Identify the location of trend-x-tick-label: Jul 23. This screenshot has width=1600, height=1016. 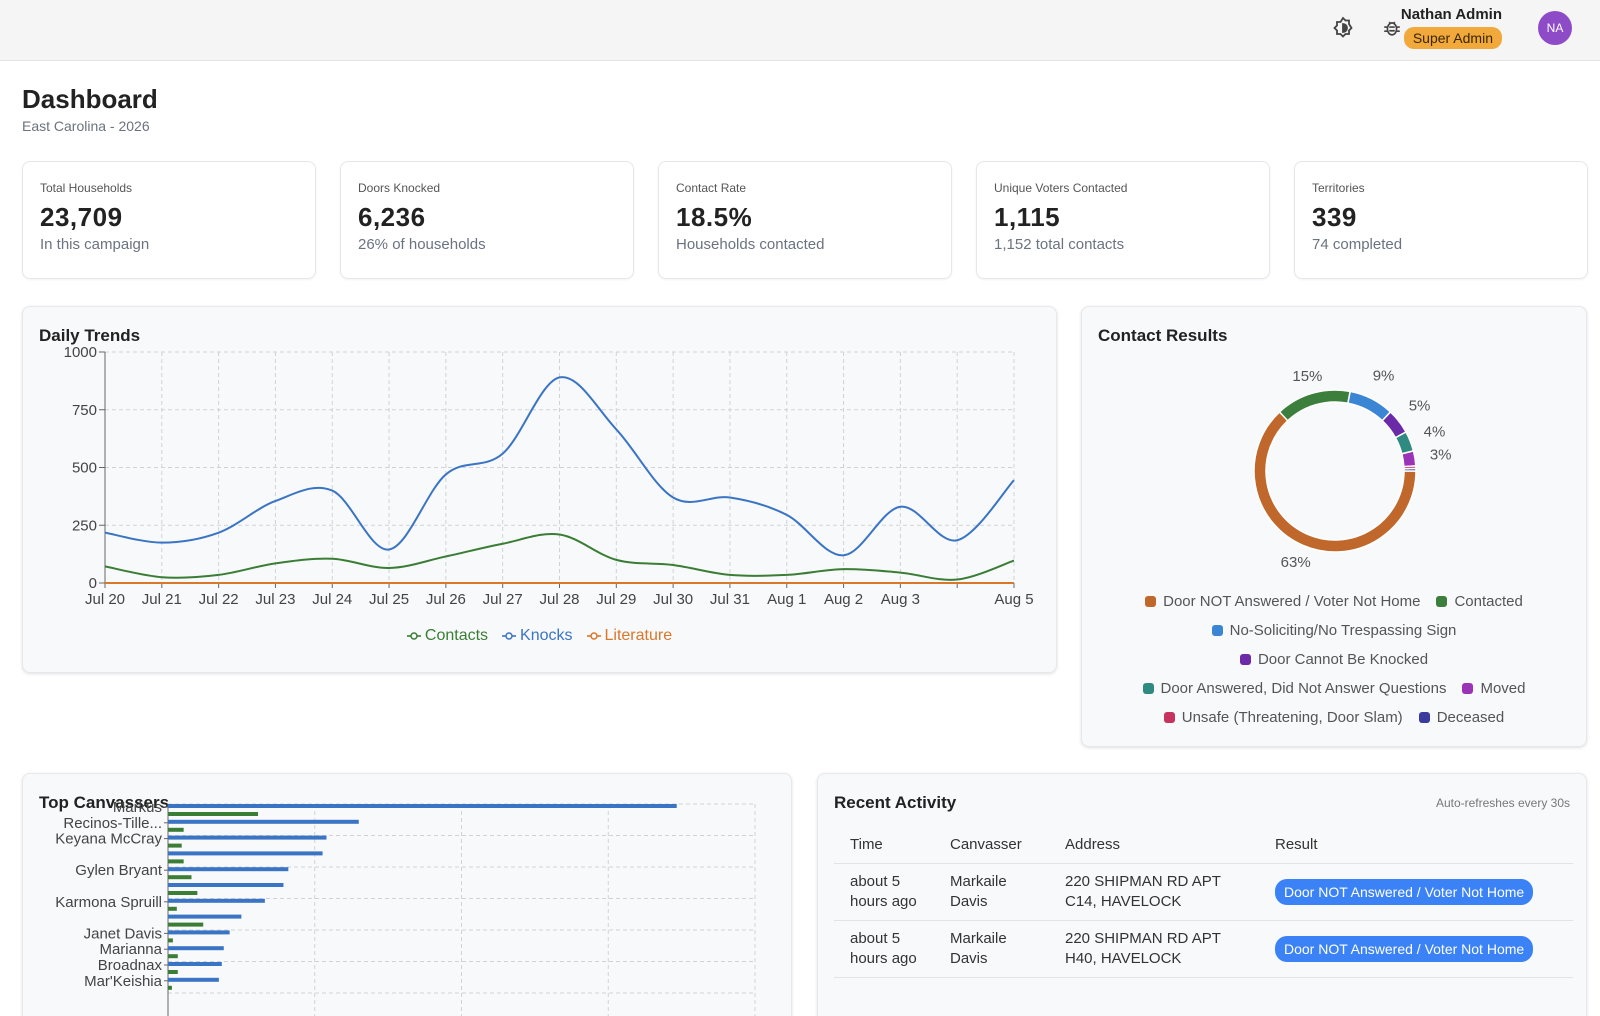
(275, 599).